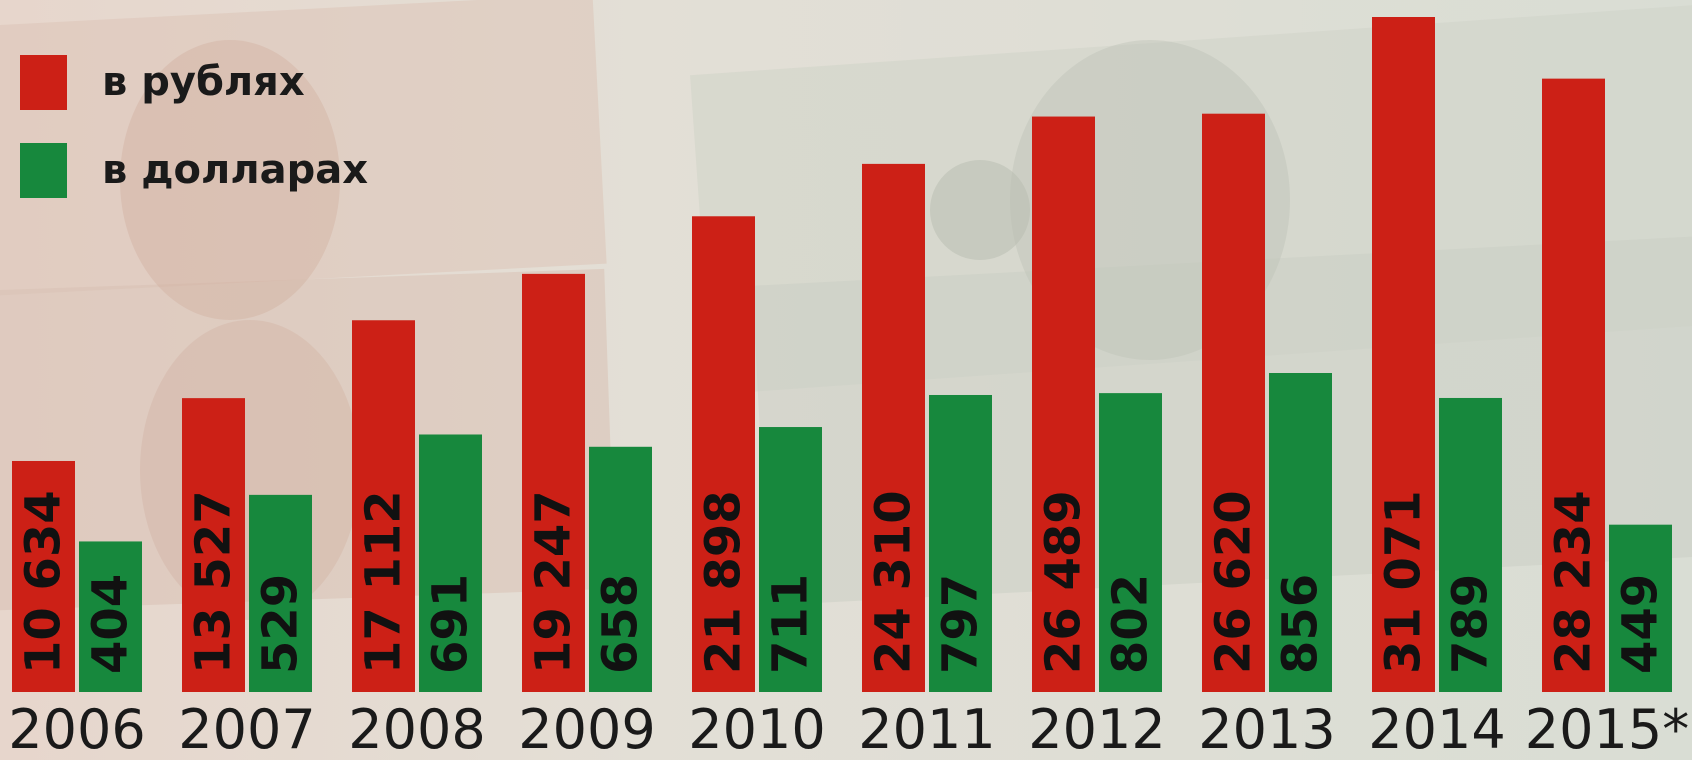 This screenshot has height=760, width=1692. What do you see at coordinates (1470, 544) in the screenshot?
I see `bar-dollars-2014` at bounding box center [1470, 544].